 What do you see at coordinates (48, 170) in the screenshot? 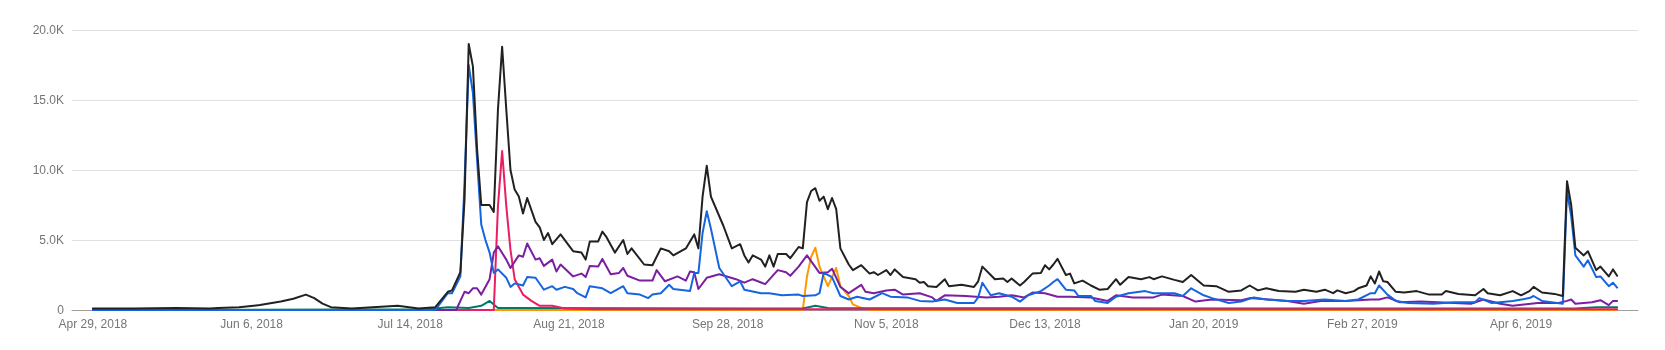
I see `y-tick-label: 10.0K` at bounding box center [48, 170].